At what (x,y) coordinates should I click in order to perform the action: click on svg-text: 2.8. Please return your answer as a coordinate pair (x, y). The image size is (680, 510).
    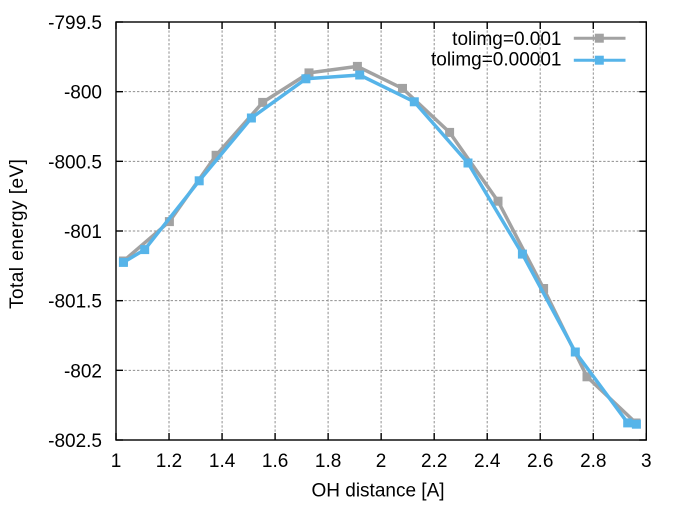
    Looking at the image, I should click on (593, 461).